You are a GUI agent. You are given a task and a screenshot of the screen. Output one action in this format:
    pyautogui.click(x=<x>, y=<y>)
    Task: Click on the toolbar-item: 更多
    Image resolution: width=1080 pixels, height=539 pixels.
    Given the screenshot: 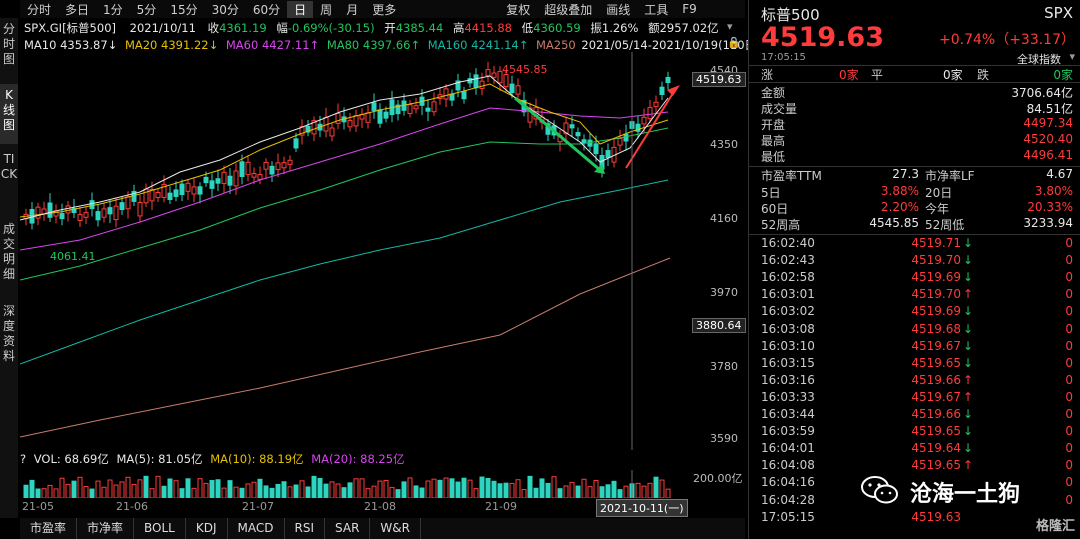 What is the action you would take?
    pyautogui.click(x=384, y=9)
    